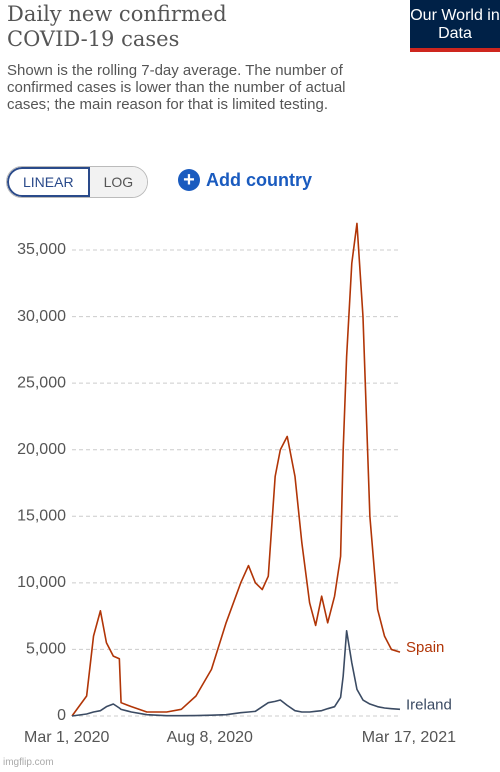 This screenshot has width=500, height=772. I want to click on series-label: Ireland, so click(429, 704).